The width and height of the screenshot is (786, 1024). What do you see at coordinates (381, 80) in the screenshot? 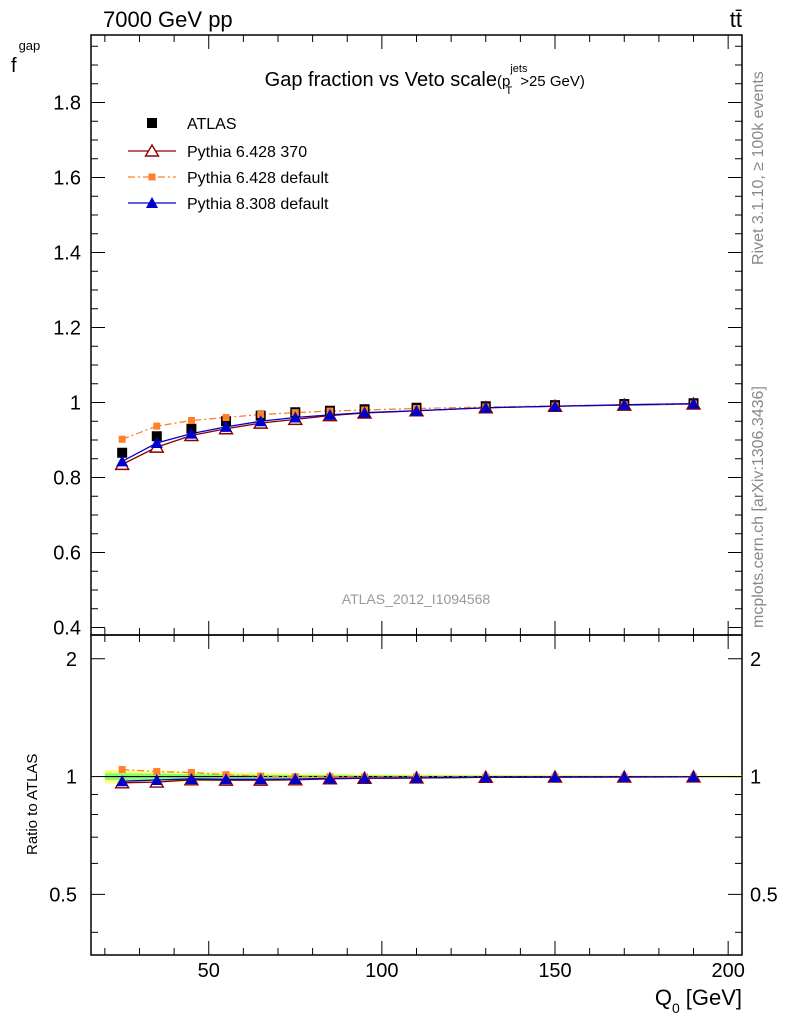
I see `chart-title-text: Gap fraction vs Veto scale` at bounding box center [381, 80].